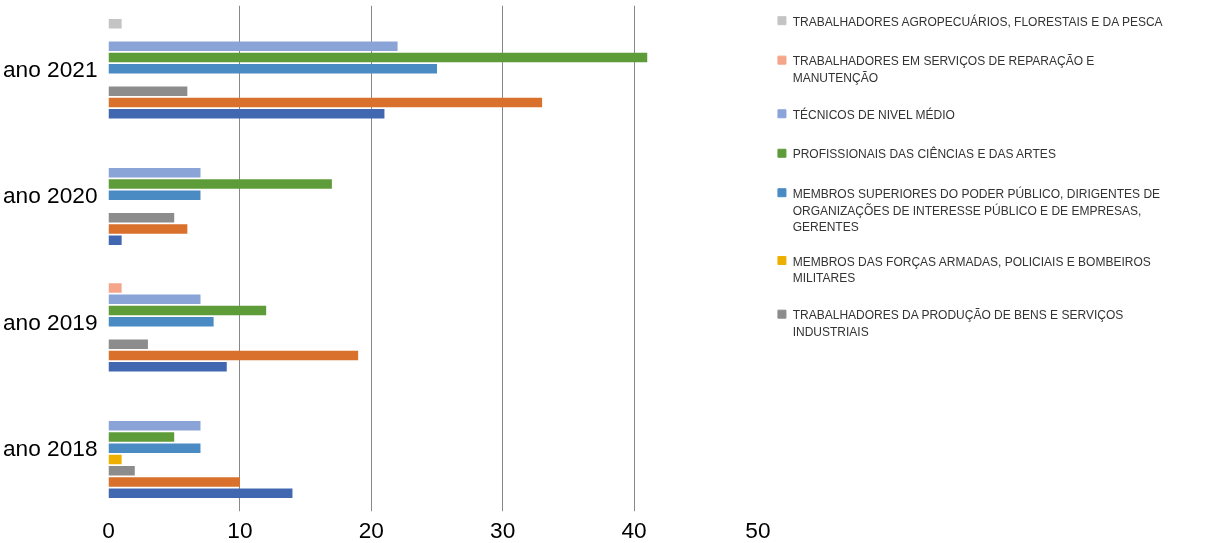 Image resolution: width=1224 pixels, height=543 pixels. Describe the element at coordinates (873, 114) in the screenshot. I see `legend-label: TÉCNICOS DE NIVEL MÉDIO` at that location.